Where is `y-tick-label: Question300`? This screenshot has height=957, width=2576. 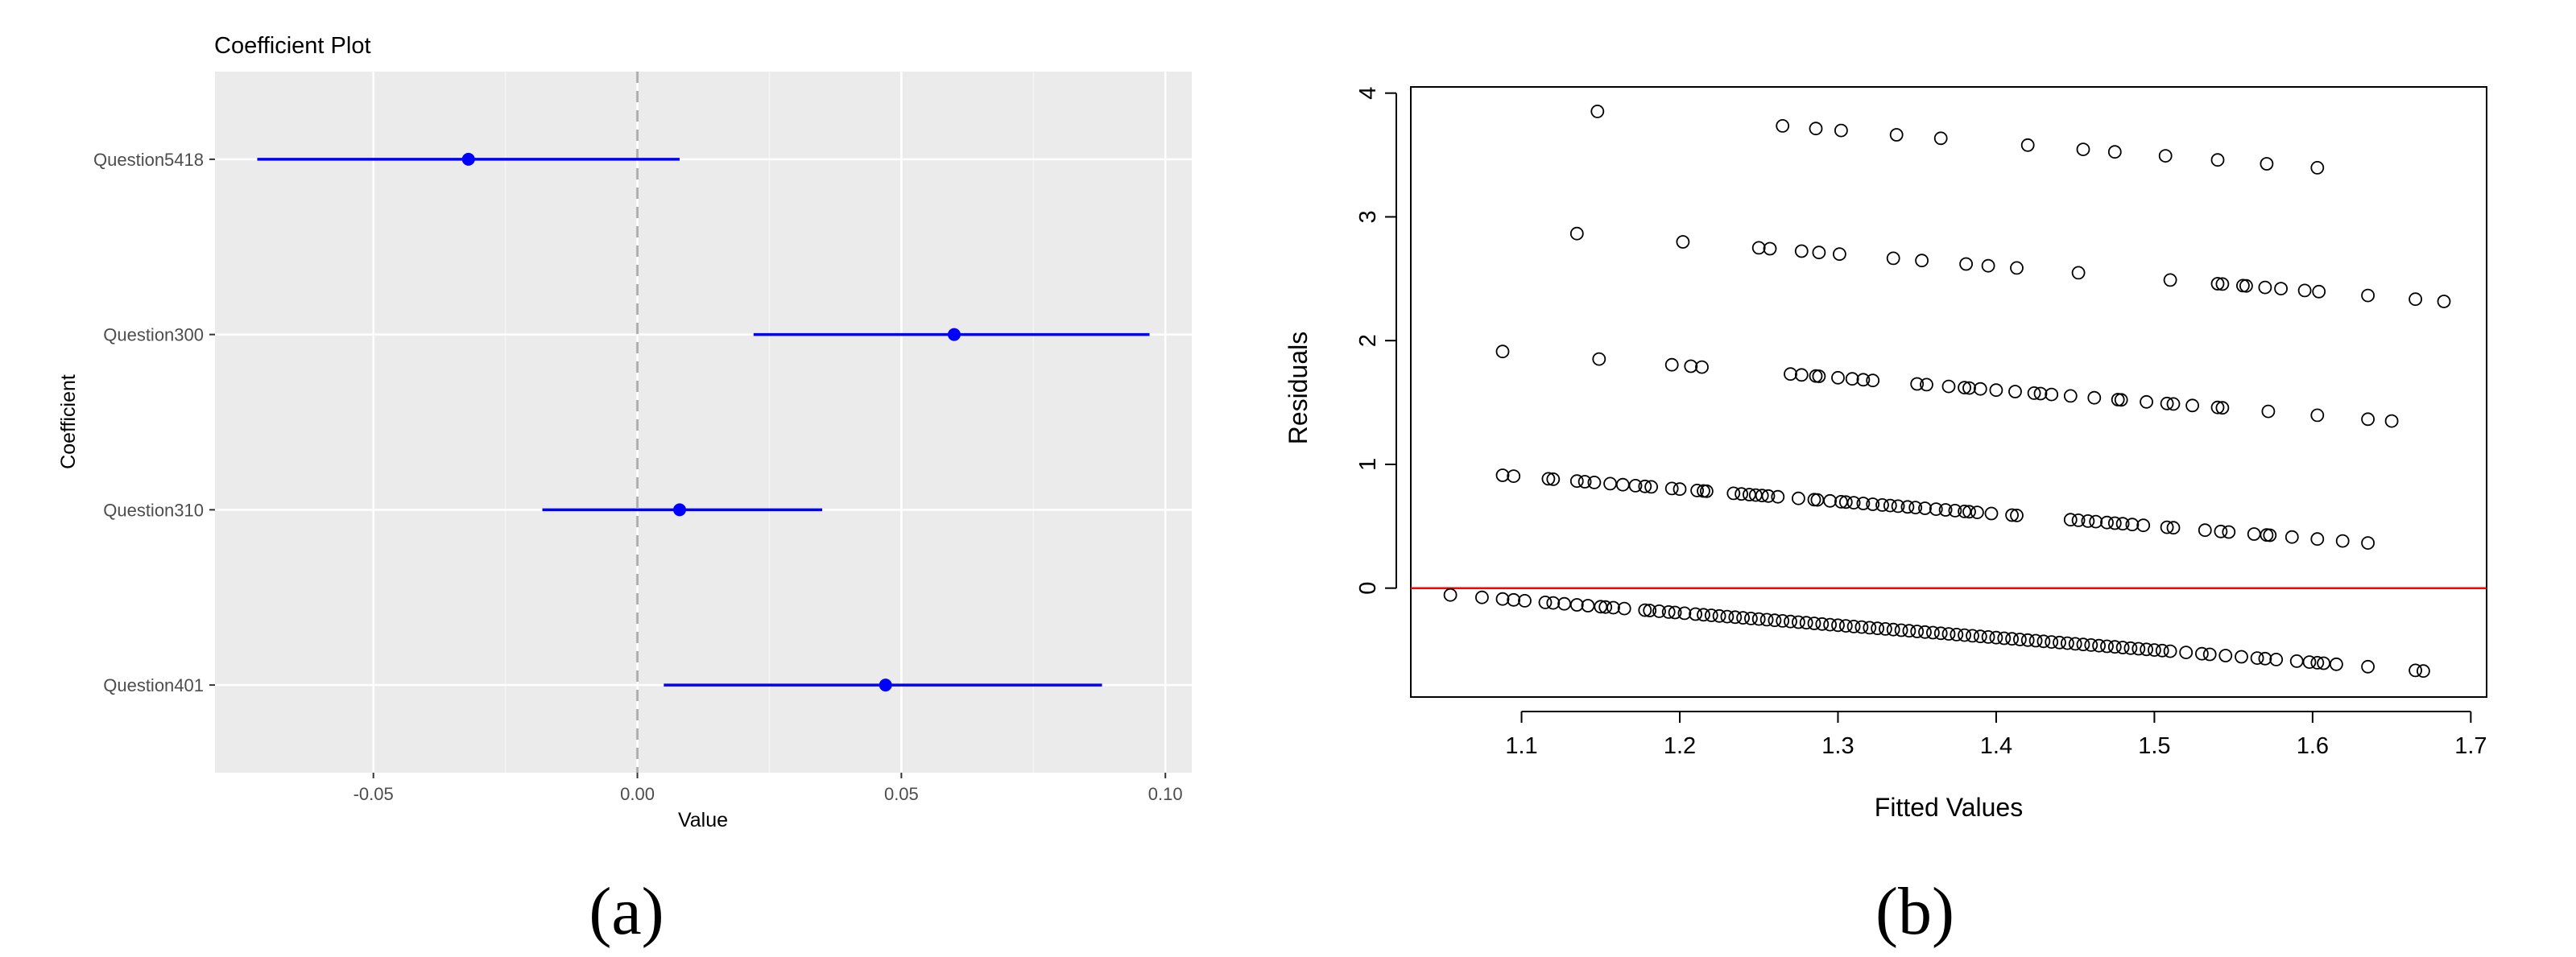 y-tick-label: Question300 is located at coordinates (154, 335).